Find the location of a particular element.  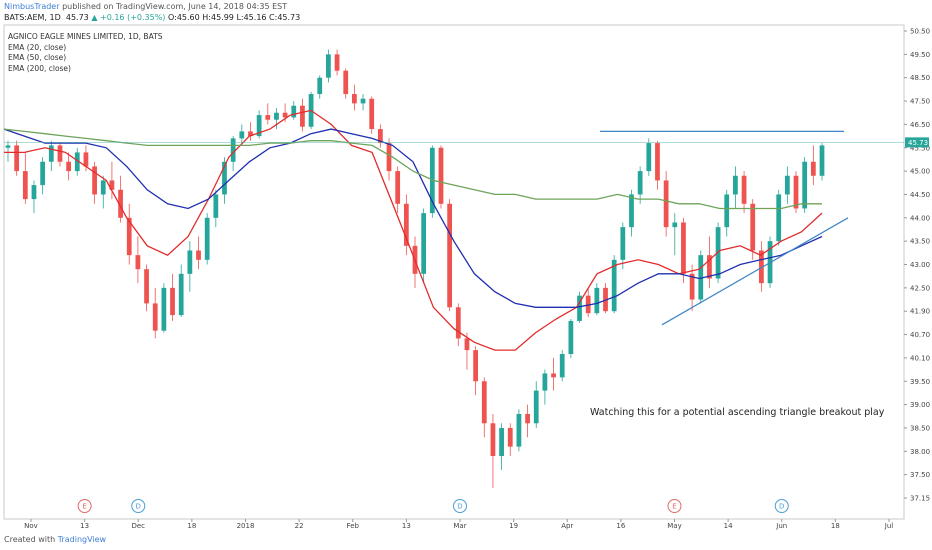

price-tick-label: 46.50 is located at coordinates (920, 125).